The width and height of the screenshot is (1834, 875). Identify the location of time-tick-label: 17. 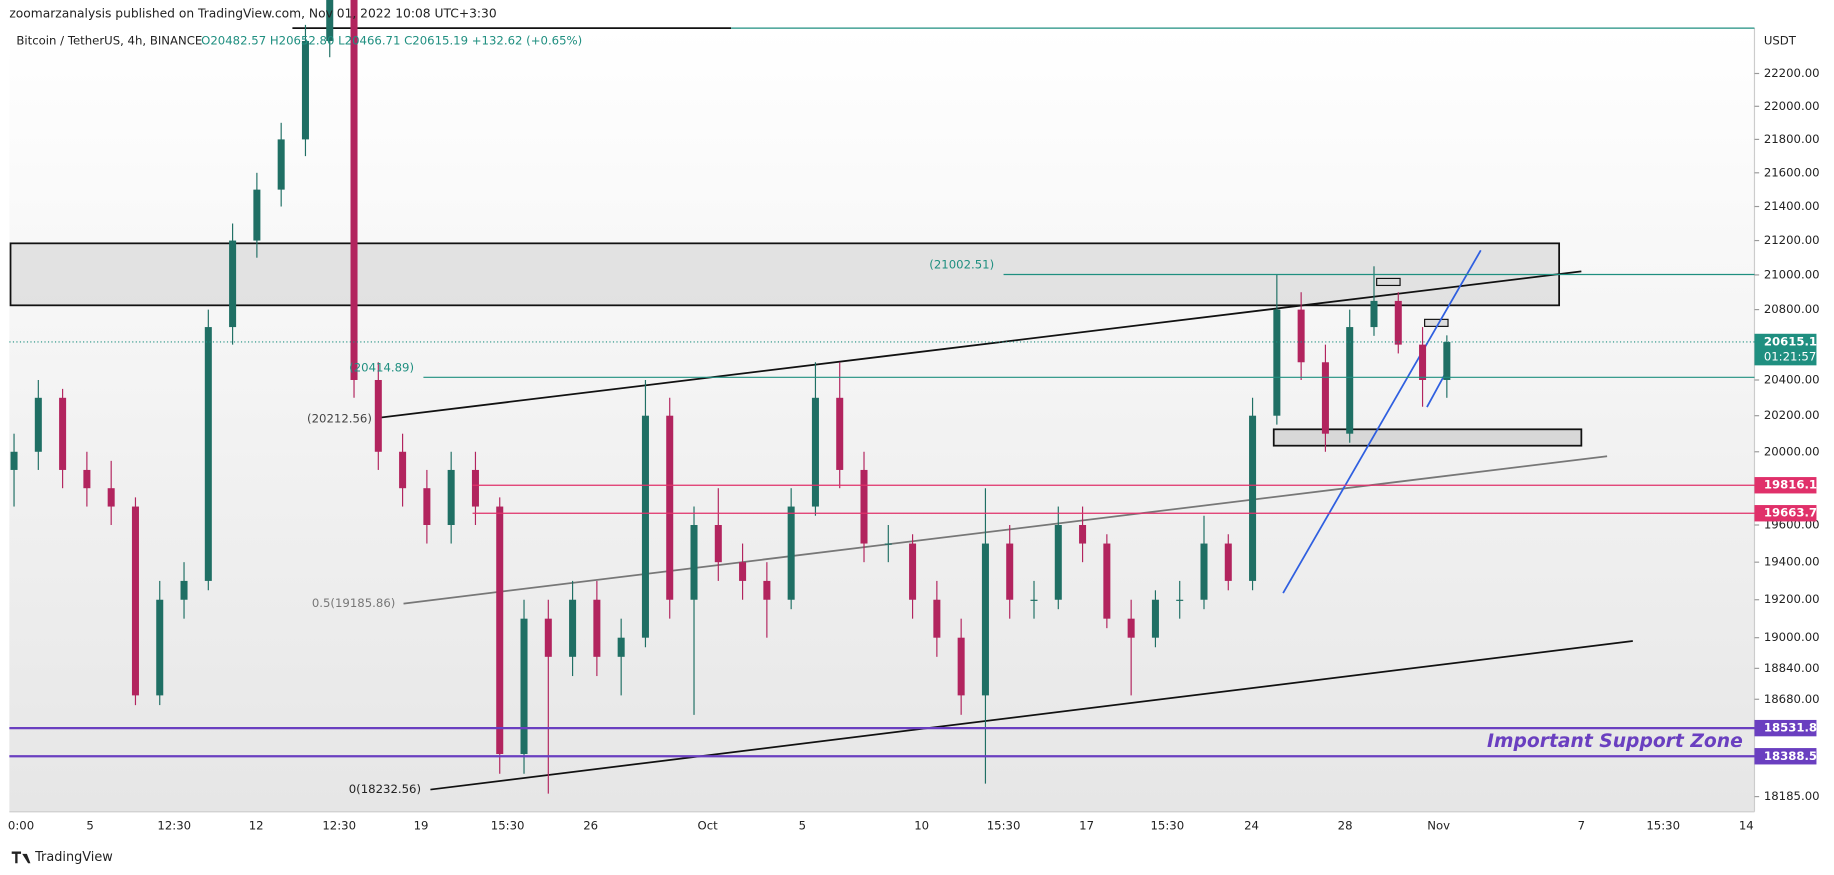
(1086, 825).